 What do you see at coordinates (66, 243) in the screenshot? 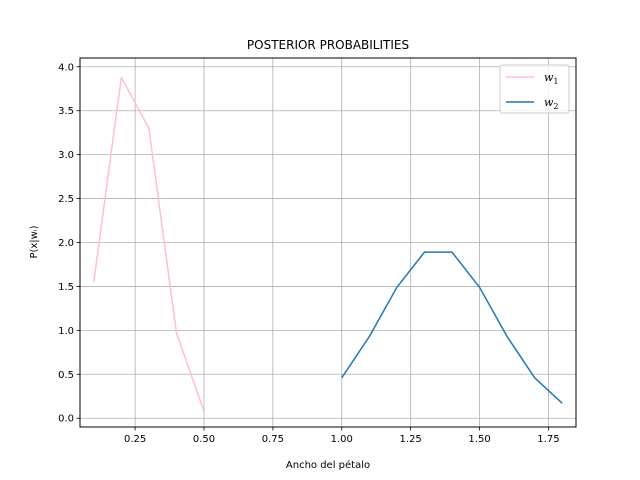
I see `y-tick-label: 2.0` at bounding box center [66, 243].